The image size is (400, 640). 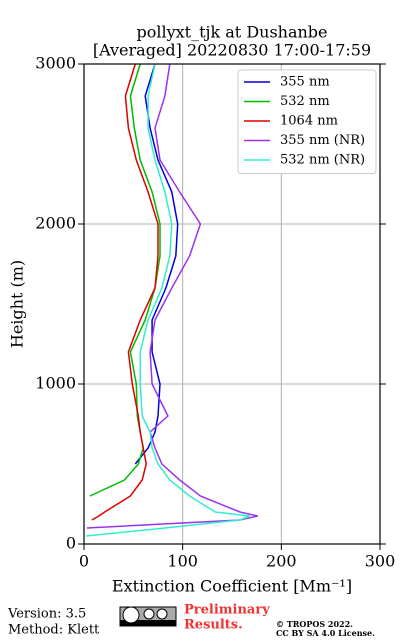 I want to click on legend-label: 532 nm, so click(x=305, y=101).